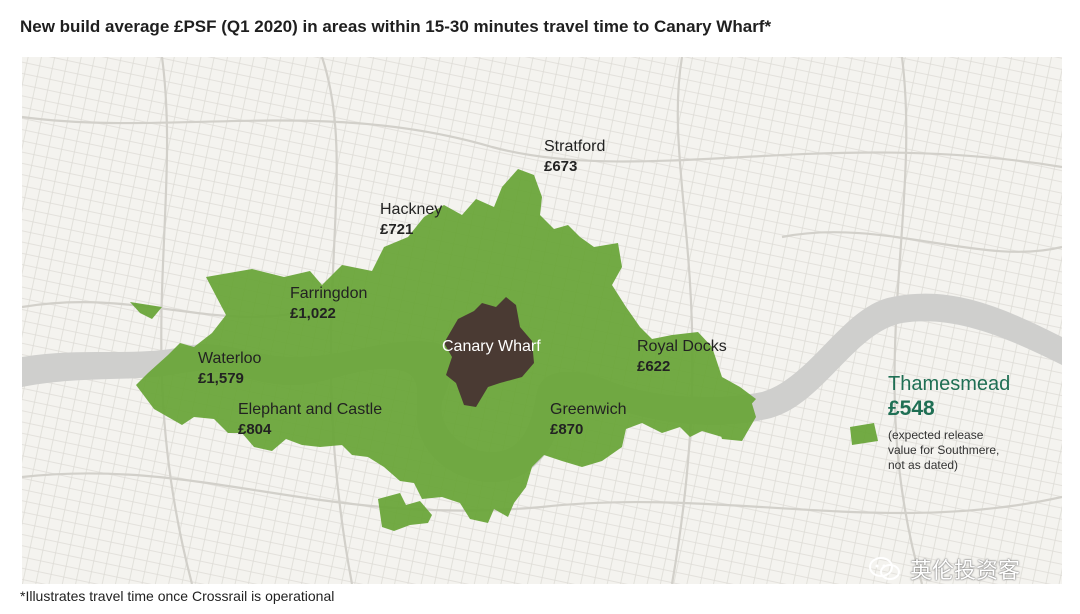 Image resolution: width=1080 pixels, height=614 pixels. What do you see at coordinates (682, 357) in the screenshot?
I see `label-royal-docks: Royal Docks £622` at bounding box center [682, 357].